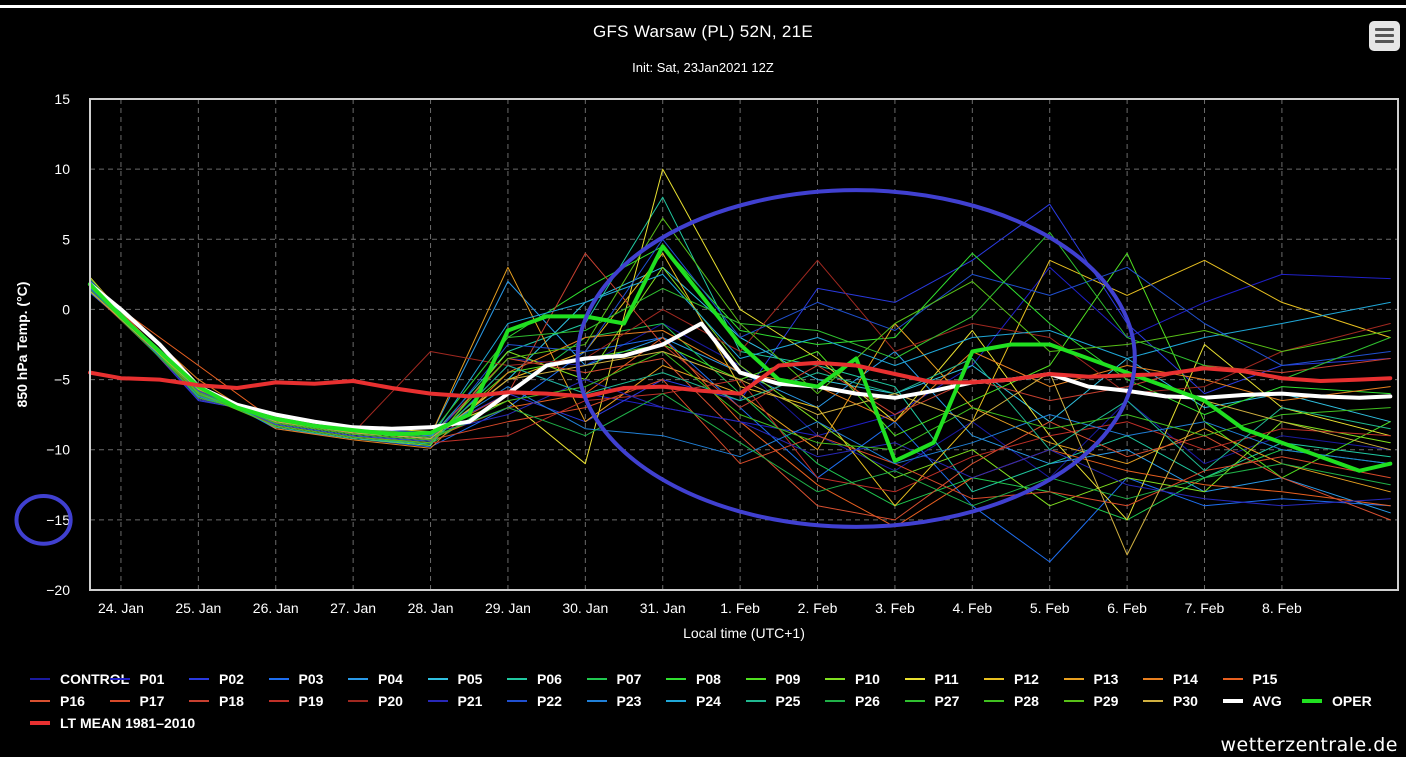 The width and height of the screenshot is (1406, 757). I want to click on legend-item: P23, so click(626, 701).